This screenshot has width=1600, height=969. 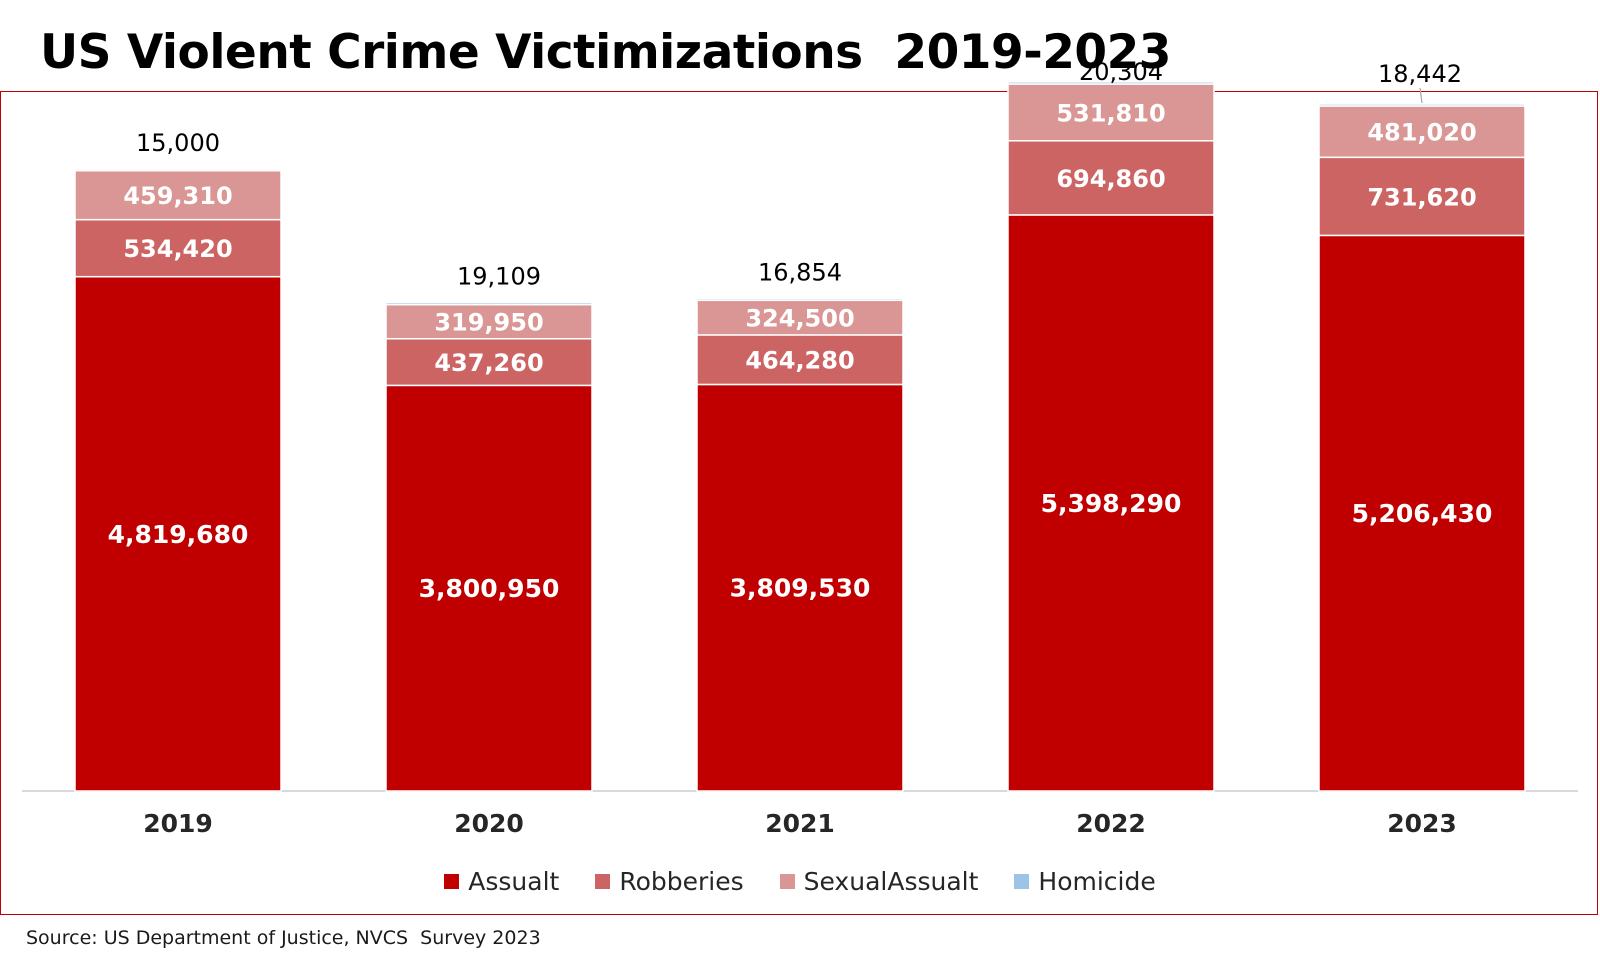 I want to click on data-label-robberies-2020: 437,260, so click(x=488, y=363).